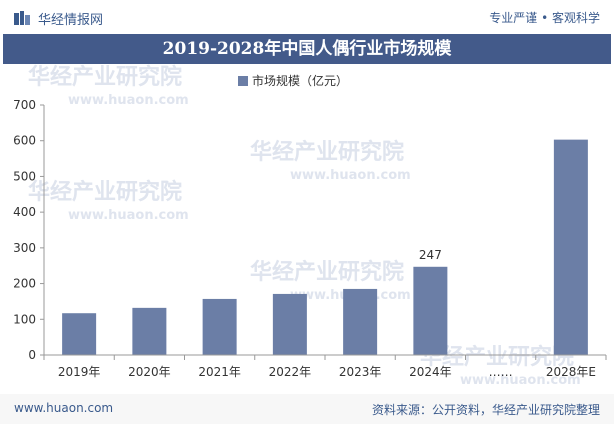  Describe the element at coordinates (24, 319) in the screenshot. I see `y-tick-label: 100` at that location.